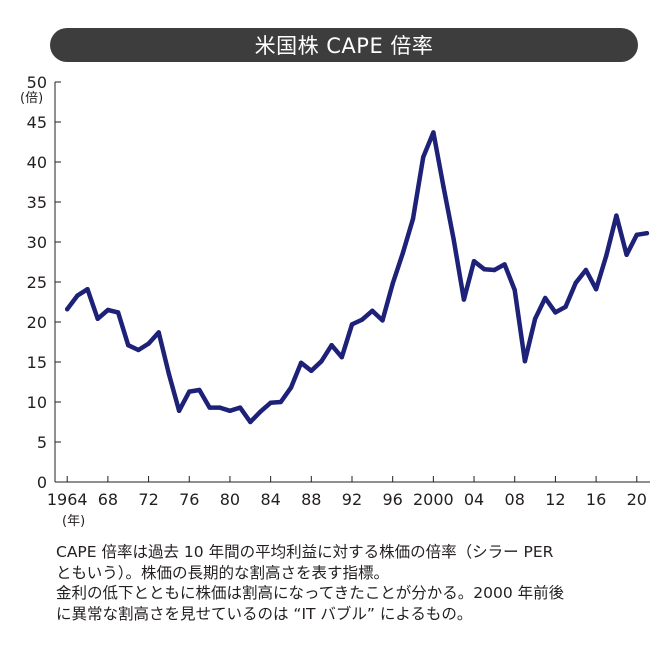 The height and width of the screenshot is (670, 670). What do you see at coordinates (37, 122) in the screenshot?
I see `y-tick-label: 45` at bounding box center [37, 122].